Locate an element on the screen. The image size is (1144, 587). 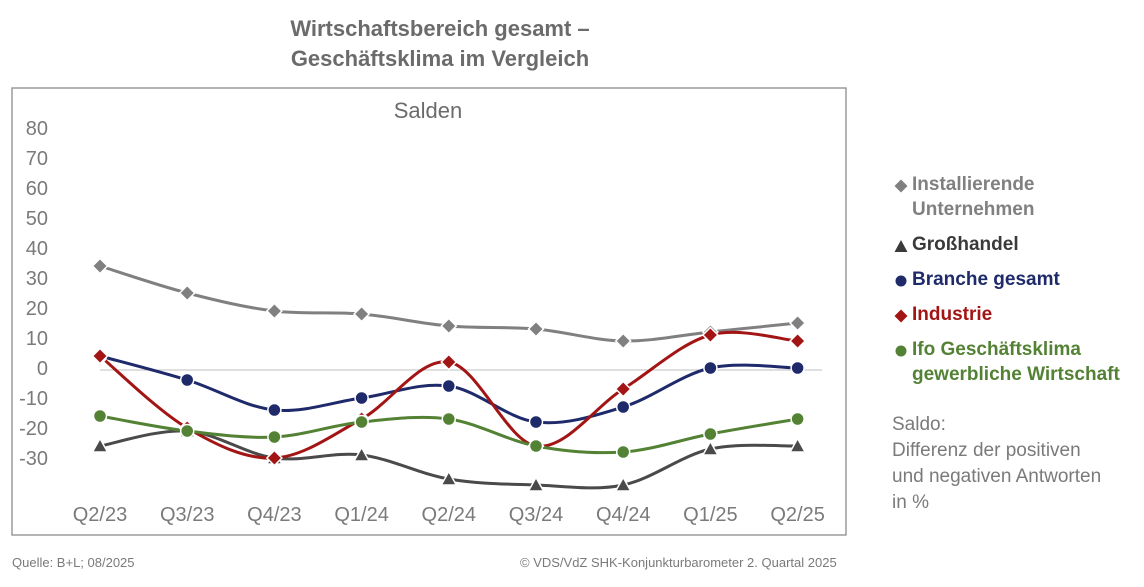
y-tick-label: -20 is located at coordinates (33, 429).